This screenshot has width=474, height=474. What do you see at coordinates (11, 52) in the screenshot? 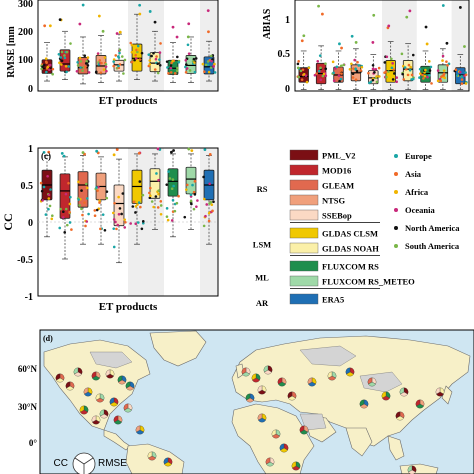
I see `panel-a-ylabel: RMSE [mm` at bounding box center [11, 52].